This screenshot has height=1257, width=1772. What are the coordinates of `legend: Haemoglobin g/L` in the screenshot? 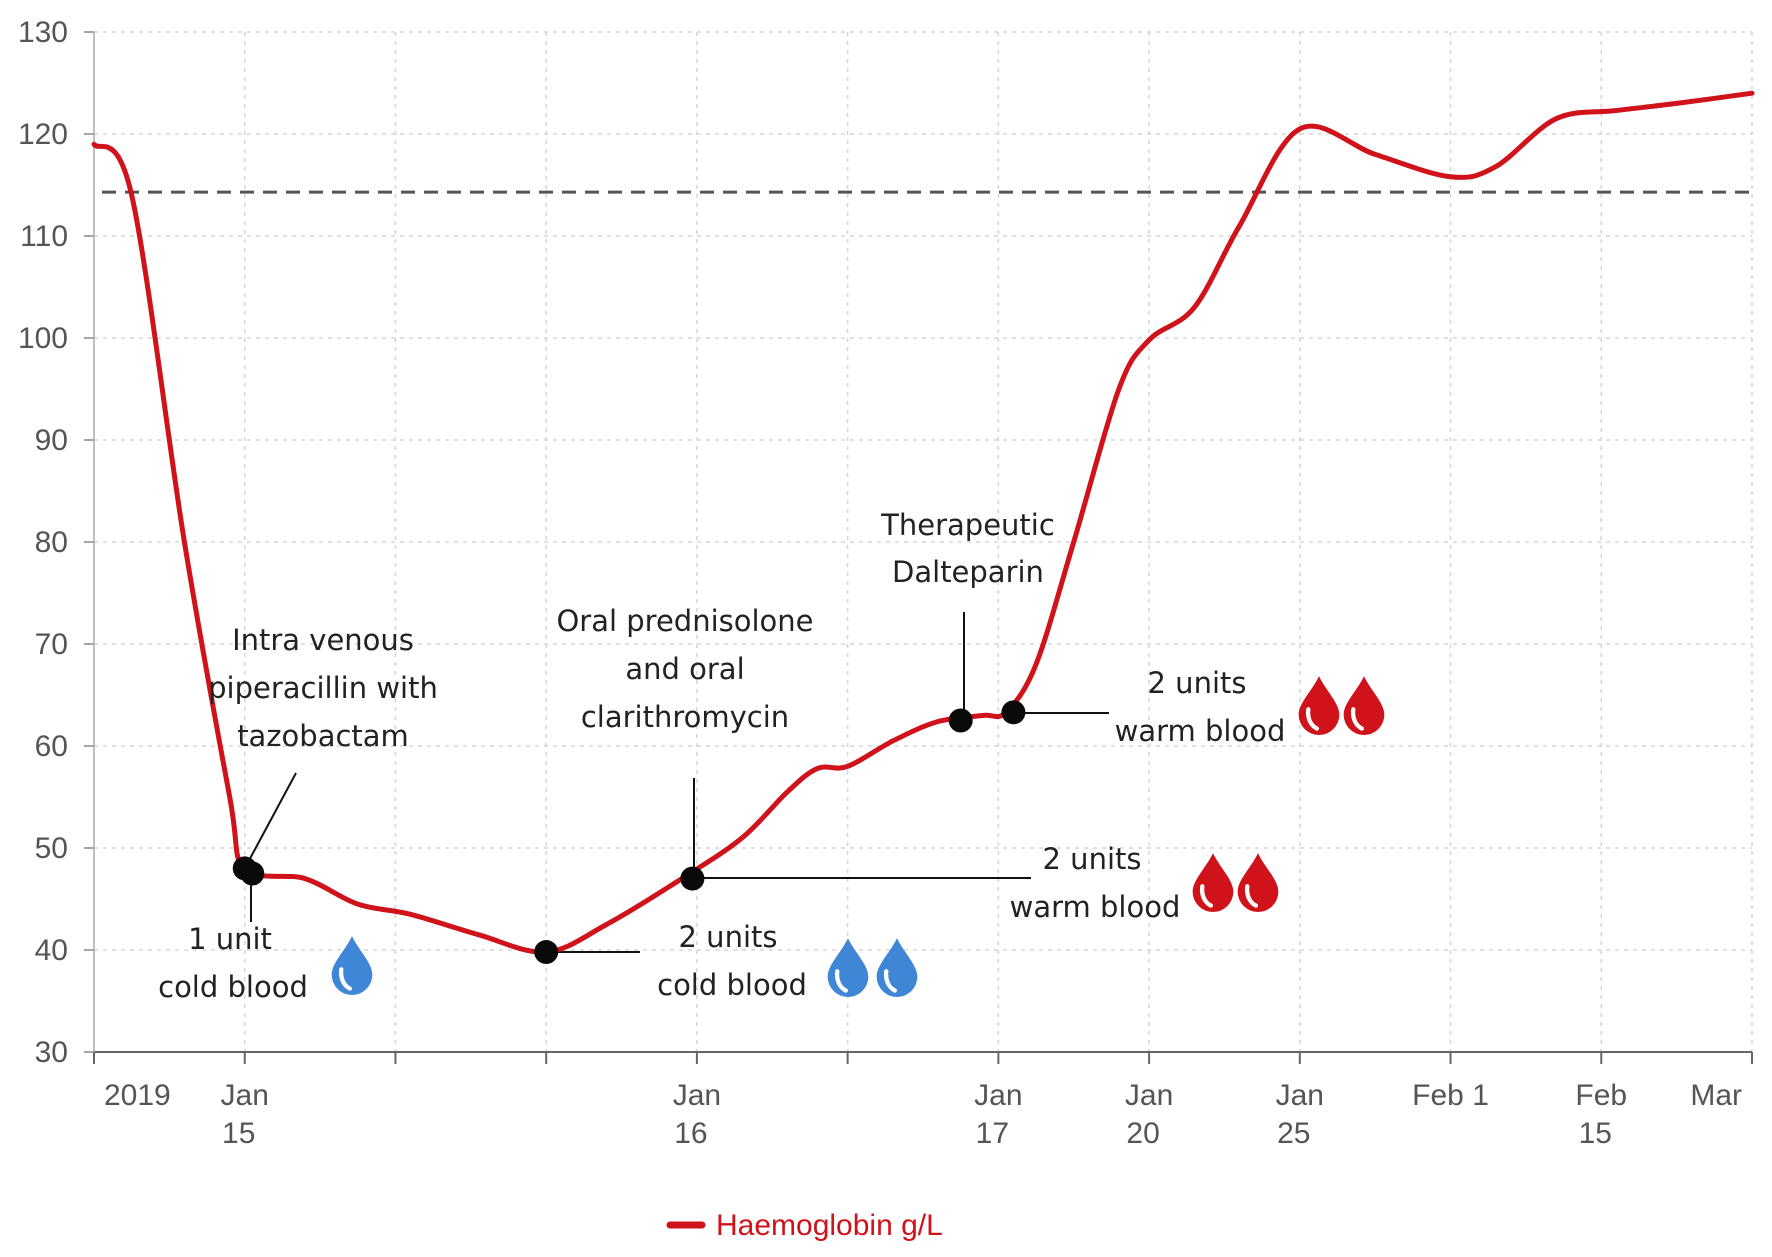 It's located at (804, 1225).